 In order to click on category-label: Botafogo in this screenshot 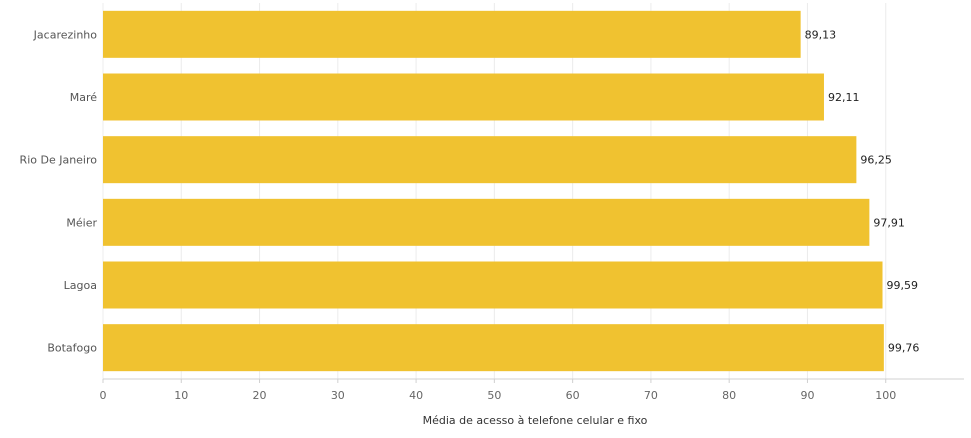, I will do `click(72, 348)`.